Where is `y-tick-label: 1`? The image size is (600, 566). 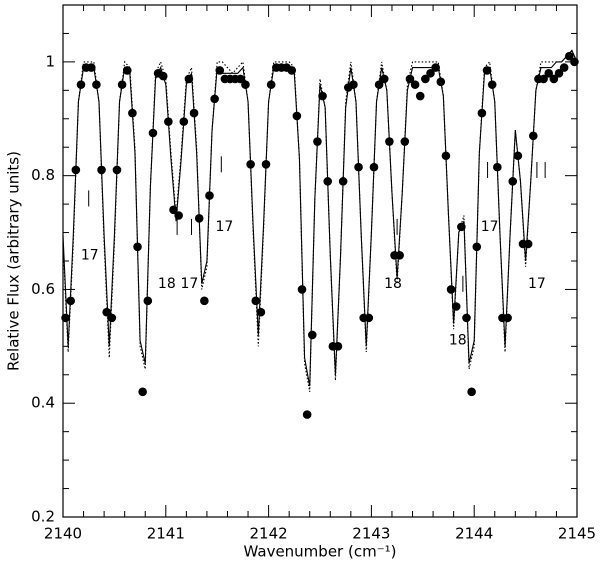 y-tick-label: 1 is located at coordinates (50, 61).